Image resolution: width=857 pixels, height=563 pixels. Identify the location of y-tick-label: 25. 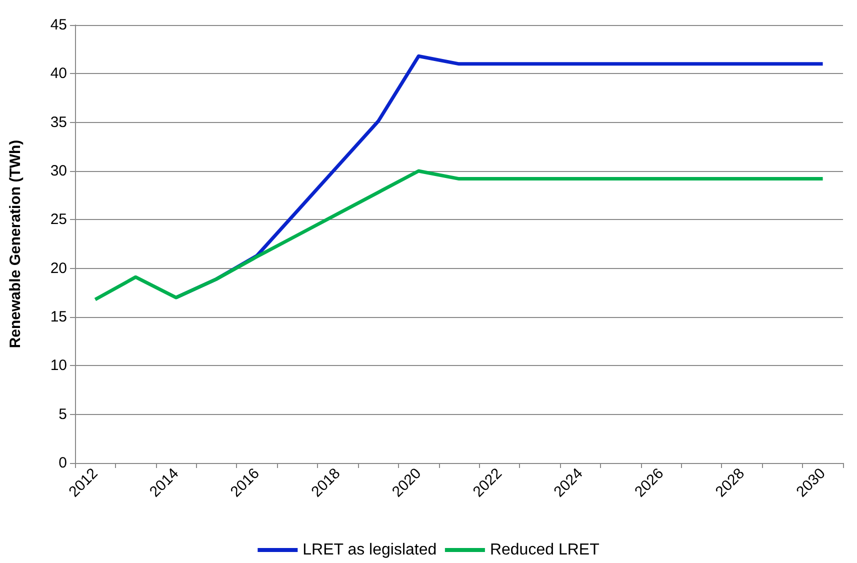
(58, 219).